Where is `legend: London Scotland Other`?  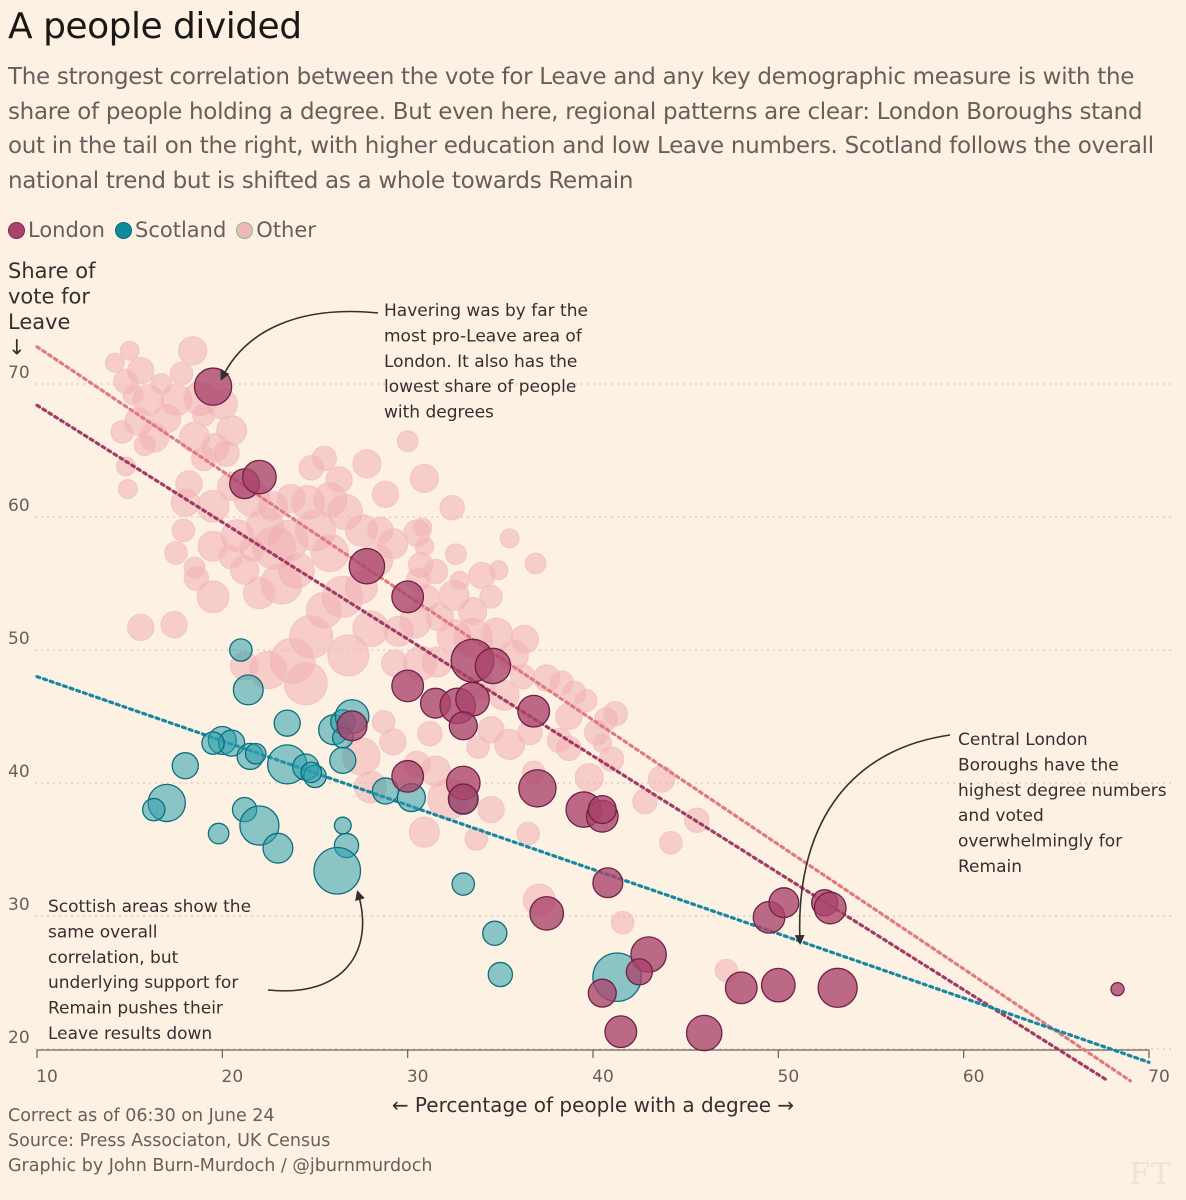 legend: London Scotland Other is located at coordinates (167, 230).